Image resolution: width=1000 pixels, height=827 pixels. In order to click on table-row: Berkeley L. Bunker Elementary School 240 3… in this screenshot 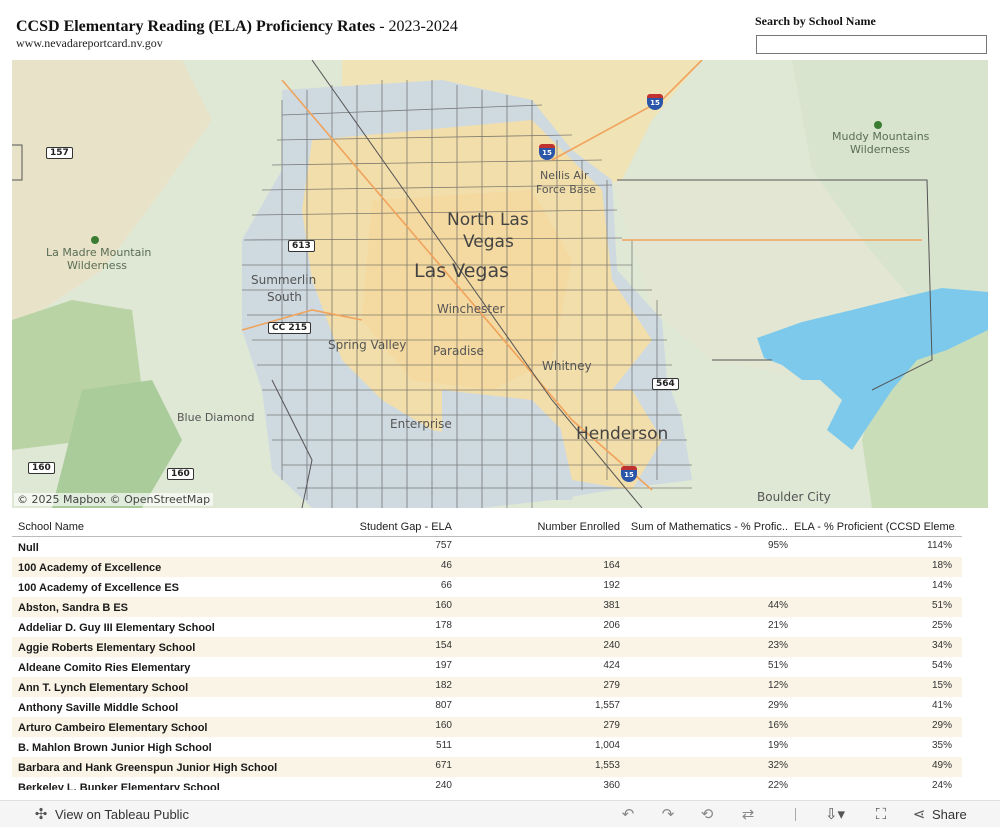, I will do `click(487, 783)`.